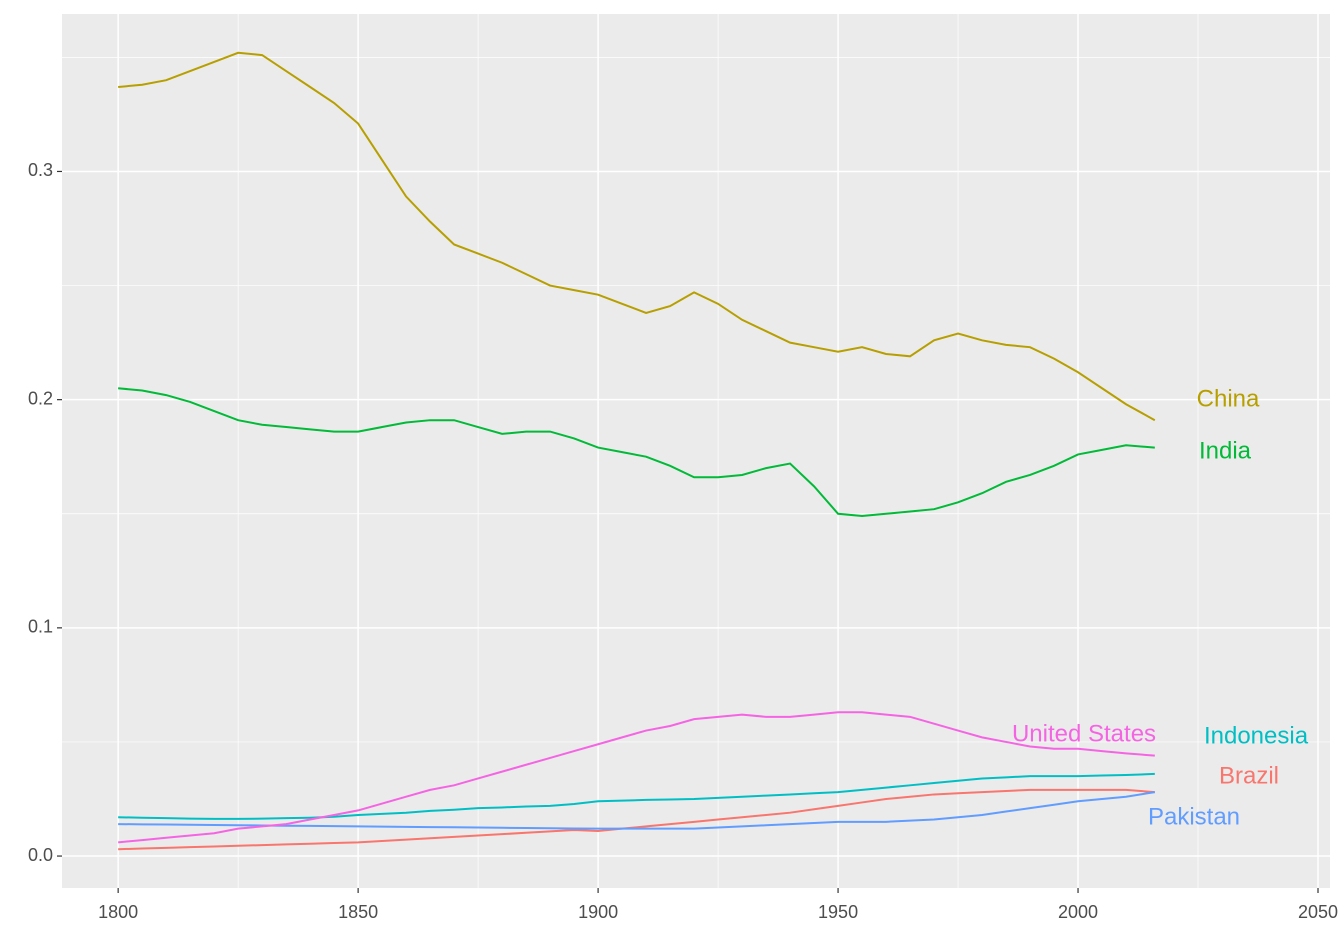  What do you see at coordinates (40, 170) in the screenshot?
I see `y-tick-label: 0.3` at bounding box center [40, 170].